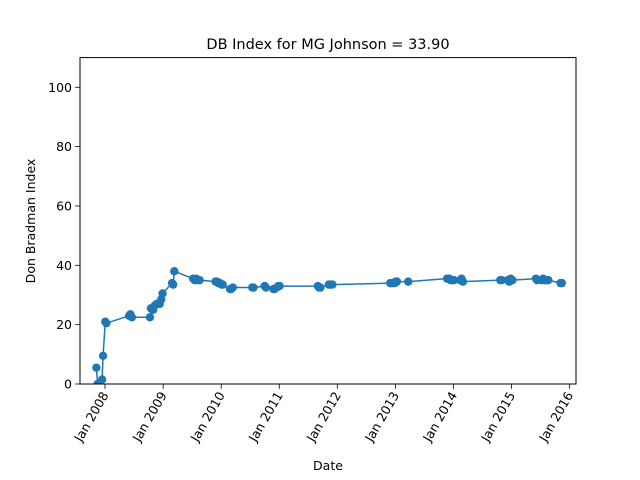  I want to click on y-axis: 0 20 40 60 80 100, so click(64, 236).